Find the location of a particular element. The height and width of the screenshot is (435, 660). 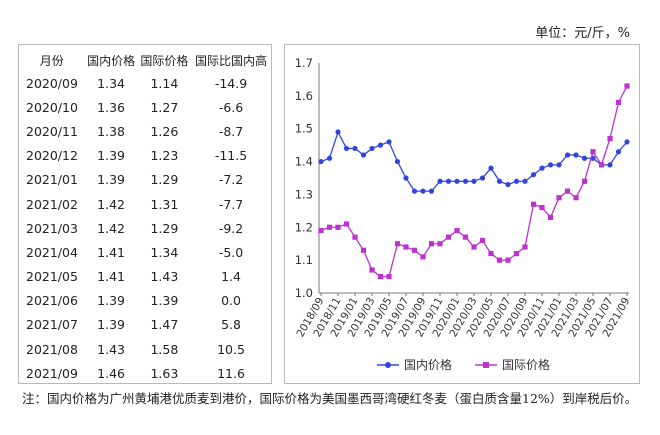

cell-international: 1.63 is located at coordinates (164, 373).